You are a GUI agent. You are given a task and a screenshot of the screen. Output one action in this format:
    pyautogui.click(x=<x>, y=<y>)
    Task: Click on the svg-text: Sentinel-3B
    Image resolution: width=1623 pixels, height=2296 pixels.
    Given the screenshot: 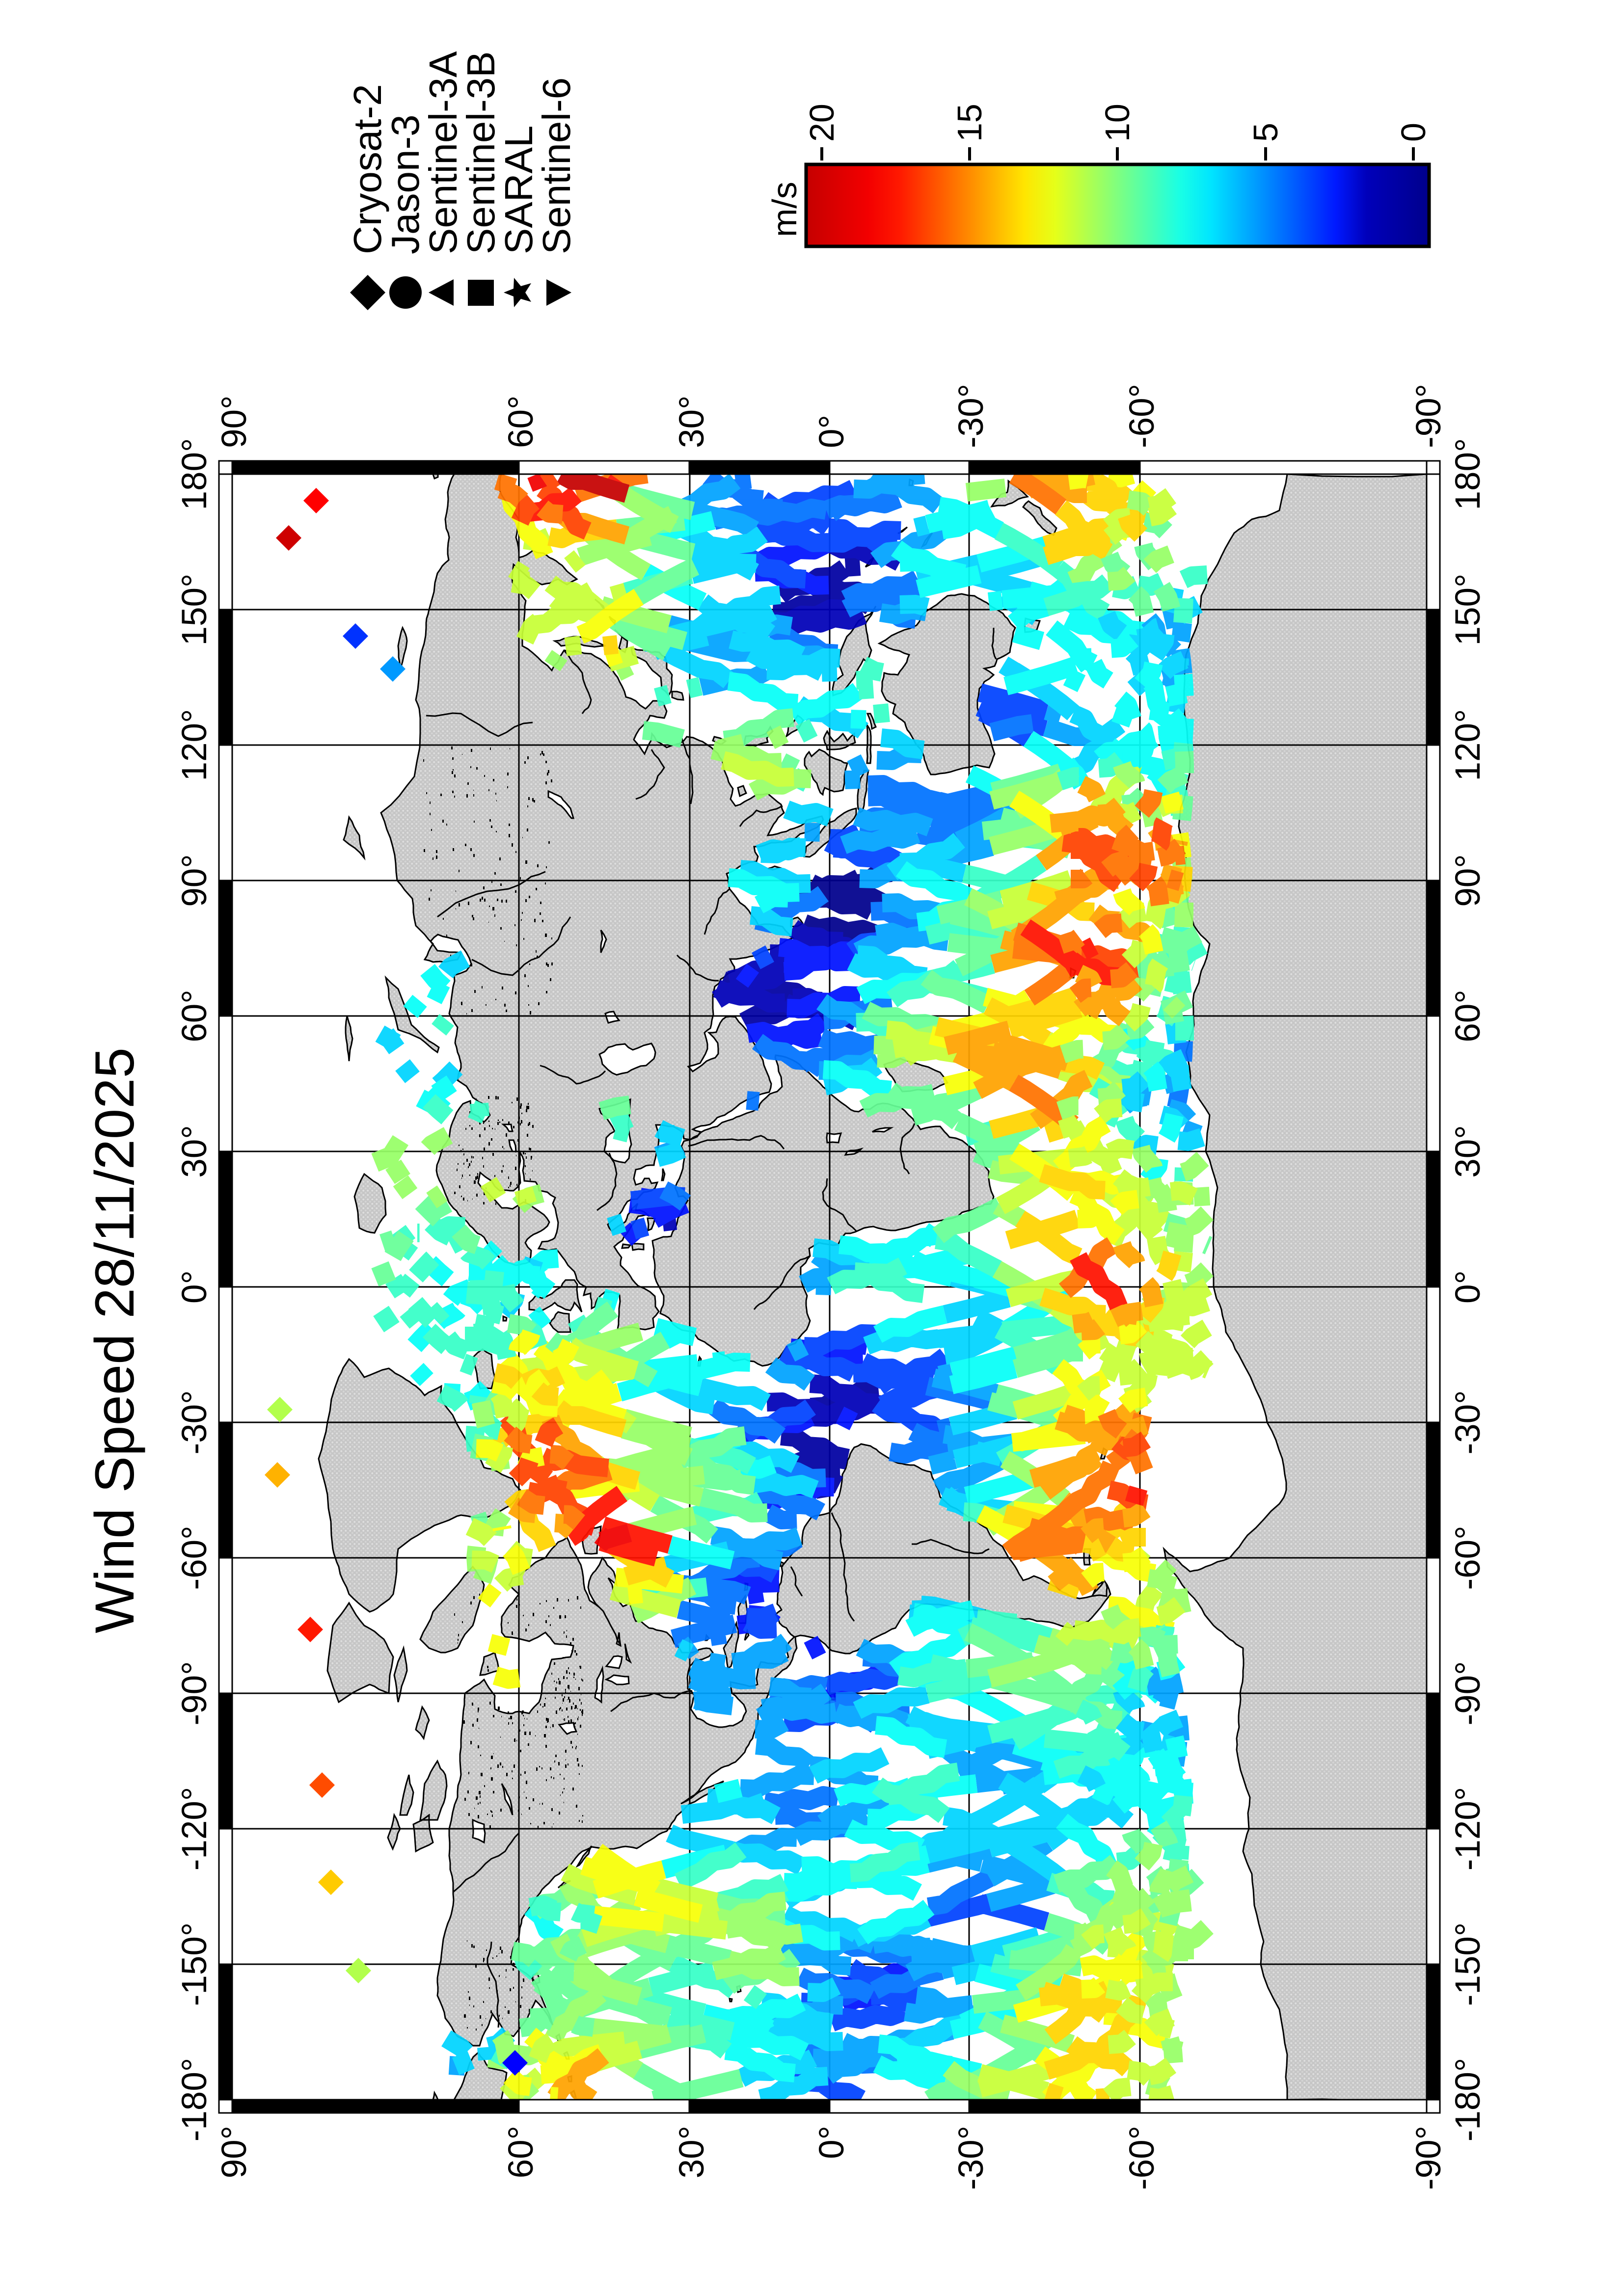 What is the action you would take?
    pyautogui.click(x=481, y=152)
    